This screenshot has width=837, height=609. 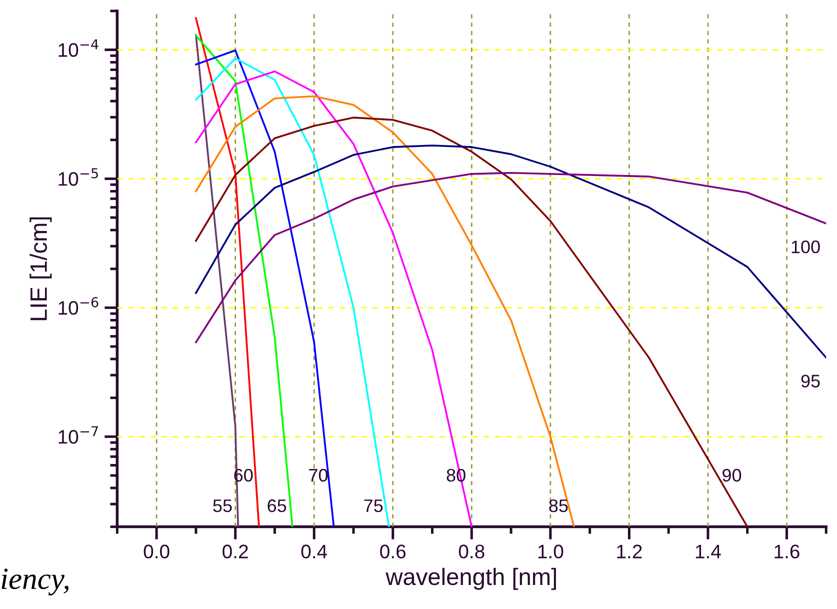 I want to click on x-tick-label: 1.4, so click(x=708, y=551).